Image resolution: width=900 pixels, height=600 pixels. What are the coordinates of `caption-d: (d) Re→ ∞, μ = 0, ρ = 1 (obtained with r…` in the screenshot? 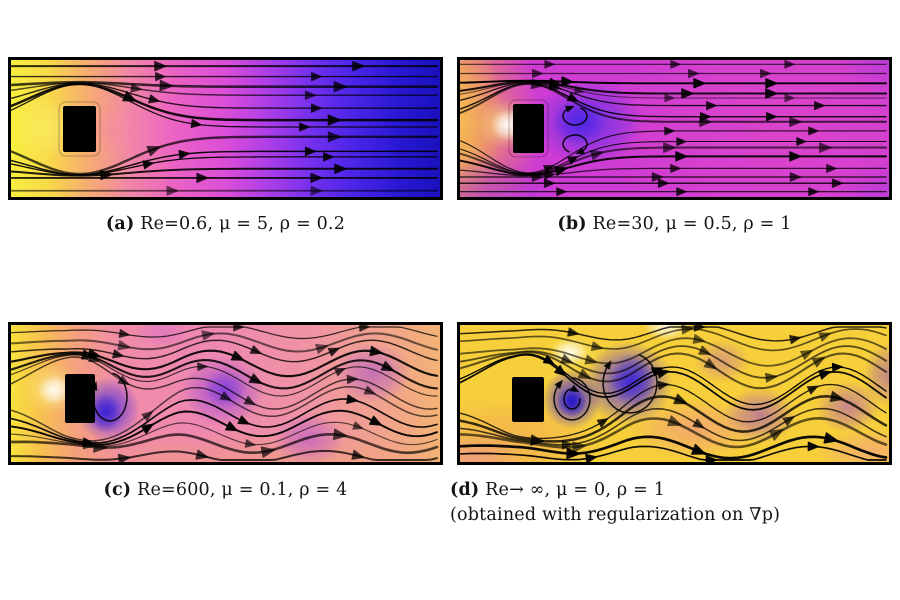 It's located at (672, 503).